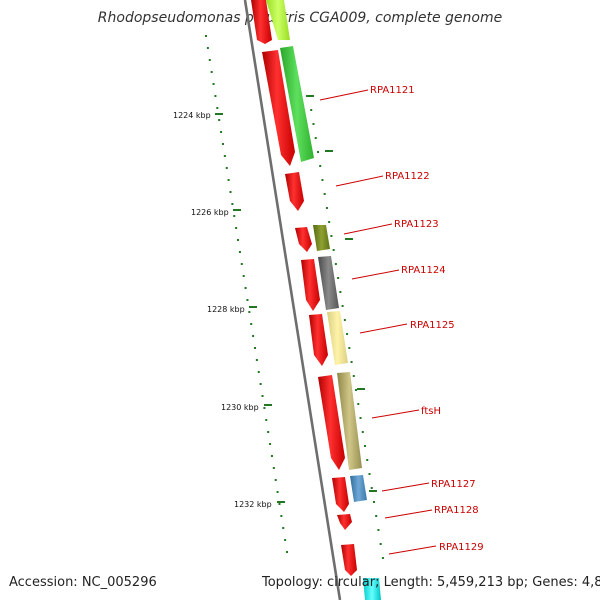 The height and width of the screenshot is (600, 600). What do you see at coordinates (407, 176) in the screenshot?
I see `gene-label-rpa1122: RPA1122` at bounding box center [407, 176].